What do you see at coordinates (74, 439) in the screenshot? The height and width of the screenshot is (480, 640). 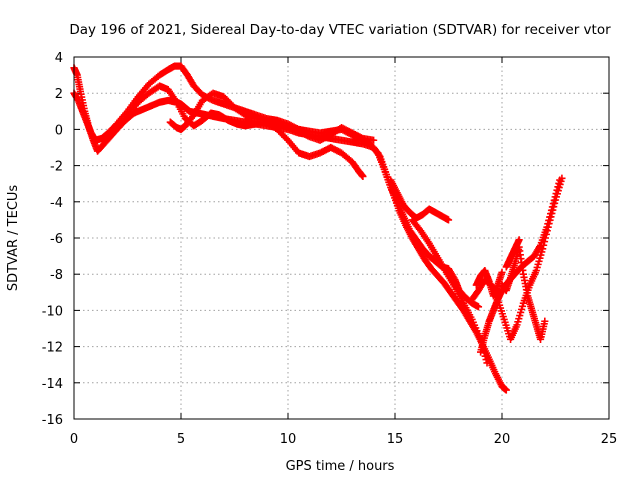 I see `x-tick-label: 0` at bounding box center [74, 439].